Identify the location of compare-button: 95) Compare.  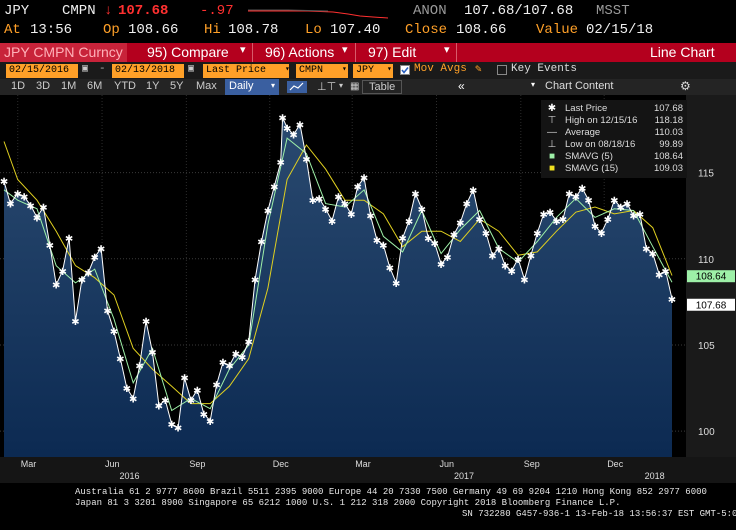
(188, 52).